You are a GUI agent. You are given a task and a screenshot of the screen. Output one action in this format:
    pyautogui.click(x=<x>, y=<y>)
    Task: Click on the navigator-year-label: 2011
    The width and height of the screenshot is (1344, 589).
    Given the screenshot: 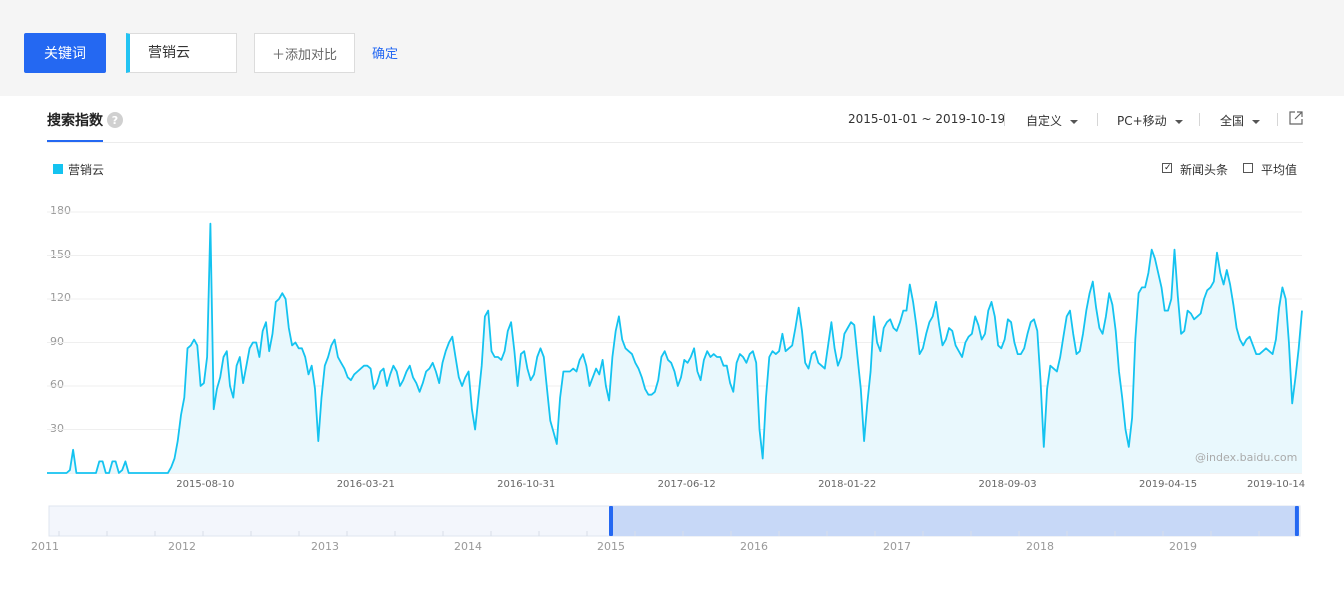 What is the action you would take?
    pyautogui.click(x=45, y=546)
    